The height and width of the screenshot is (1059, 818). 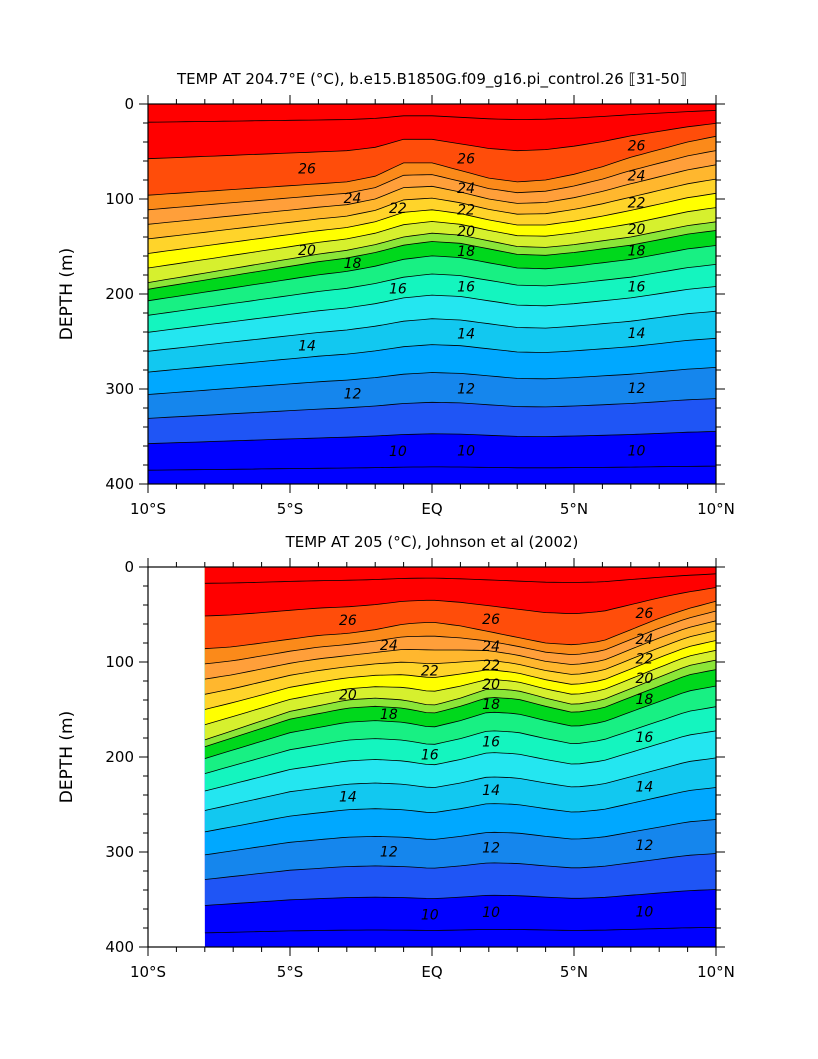 What do you see at coordinates (574, 509) in the screenshot?
I see `x-tick-label: 5°N` at bounding box center [574, 509].